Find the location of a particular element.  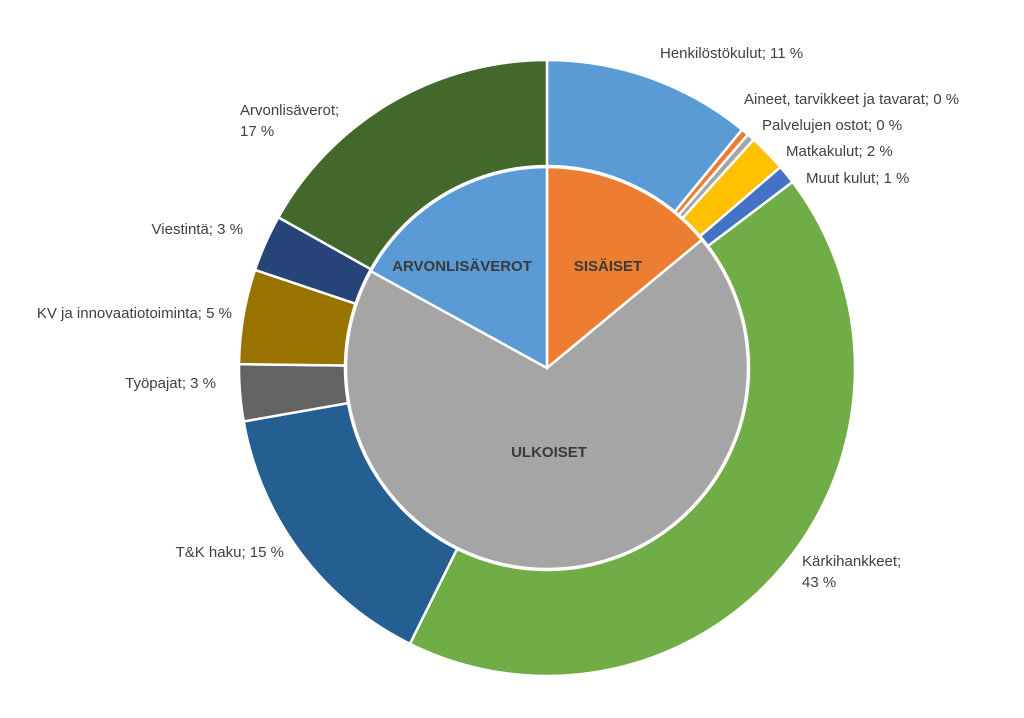

outer-label-t-k-haku: T&K haku; 15 % is located at coordinates (230, 552).